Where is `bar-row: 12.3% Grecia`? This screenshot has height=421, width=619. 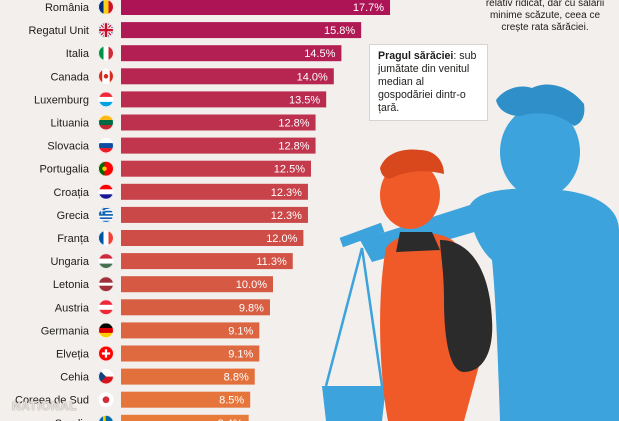 bar-row: 12.3% Grecia is located at coordinates (182, 214).